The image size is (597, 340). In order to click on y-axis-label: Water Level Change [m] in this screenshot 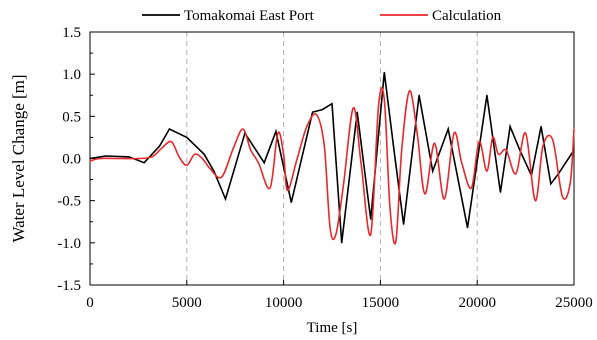, I will do `click(18, 158)`.